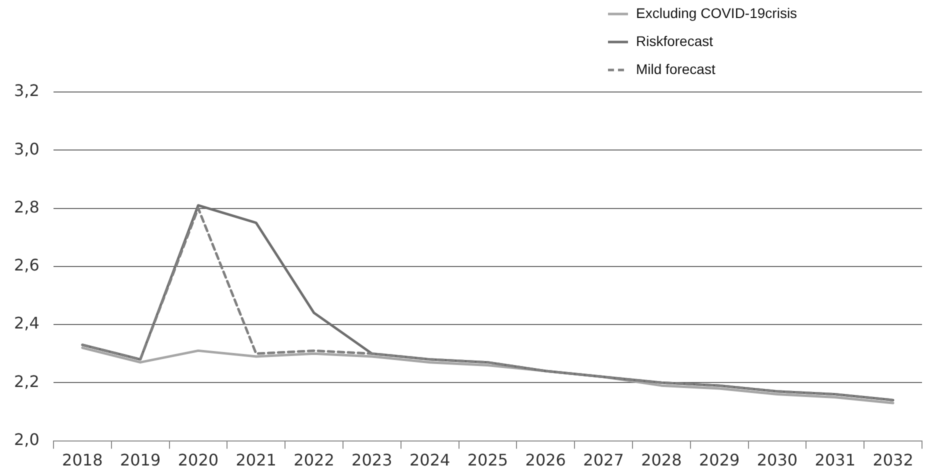  What do you see at coordinates (545, 460) in the screenshot?
I see `x-tick-label: 2026` at bounding box center [545, 460].